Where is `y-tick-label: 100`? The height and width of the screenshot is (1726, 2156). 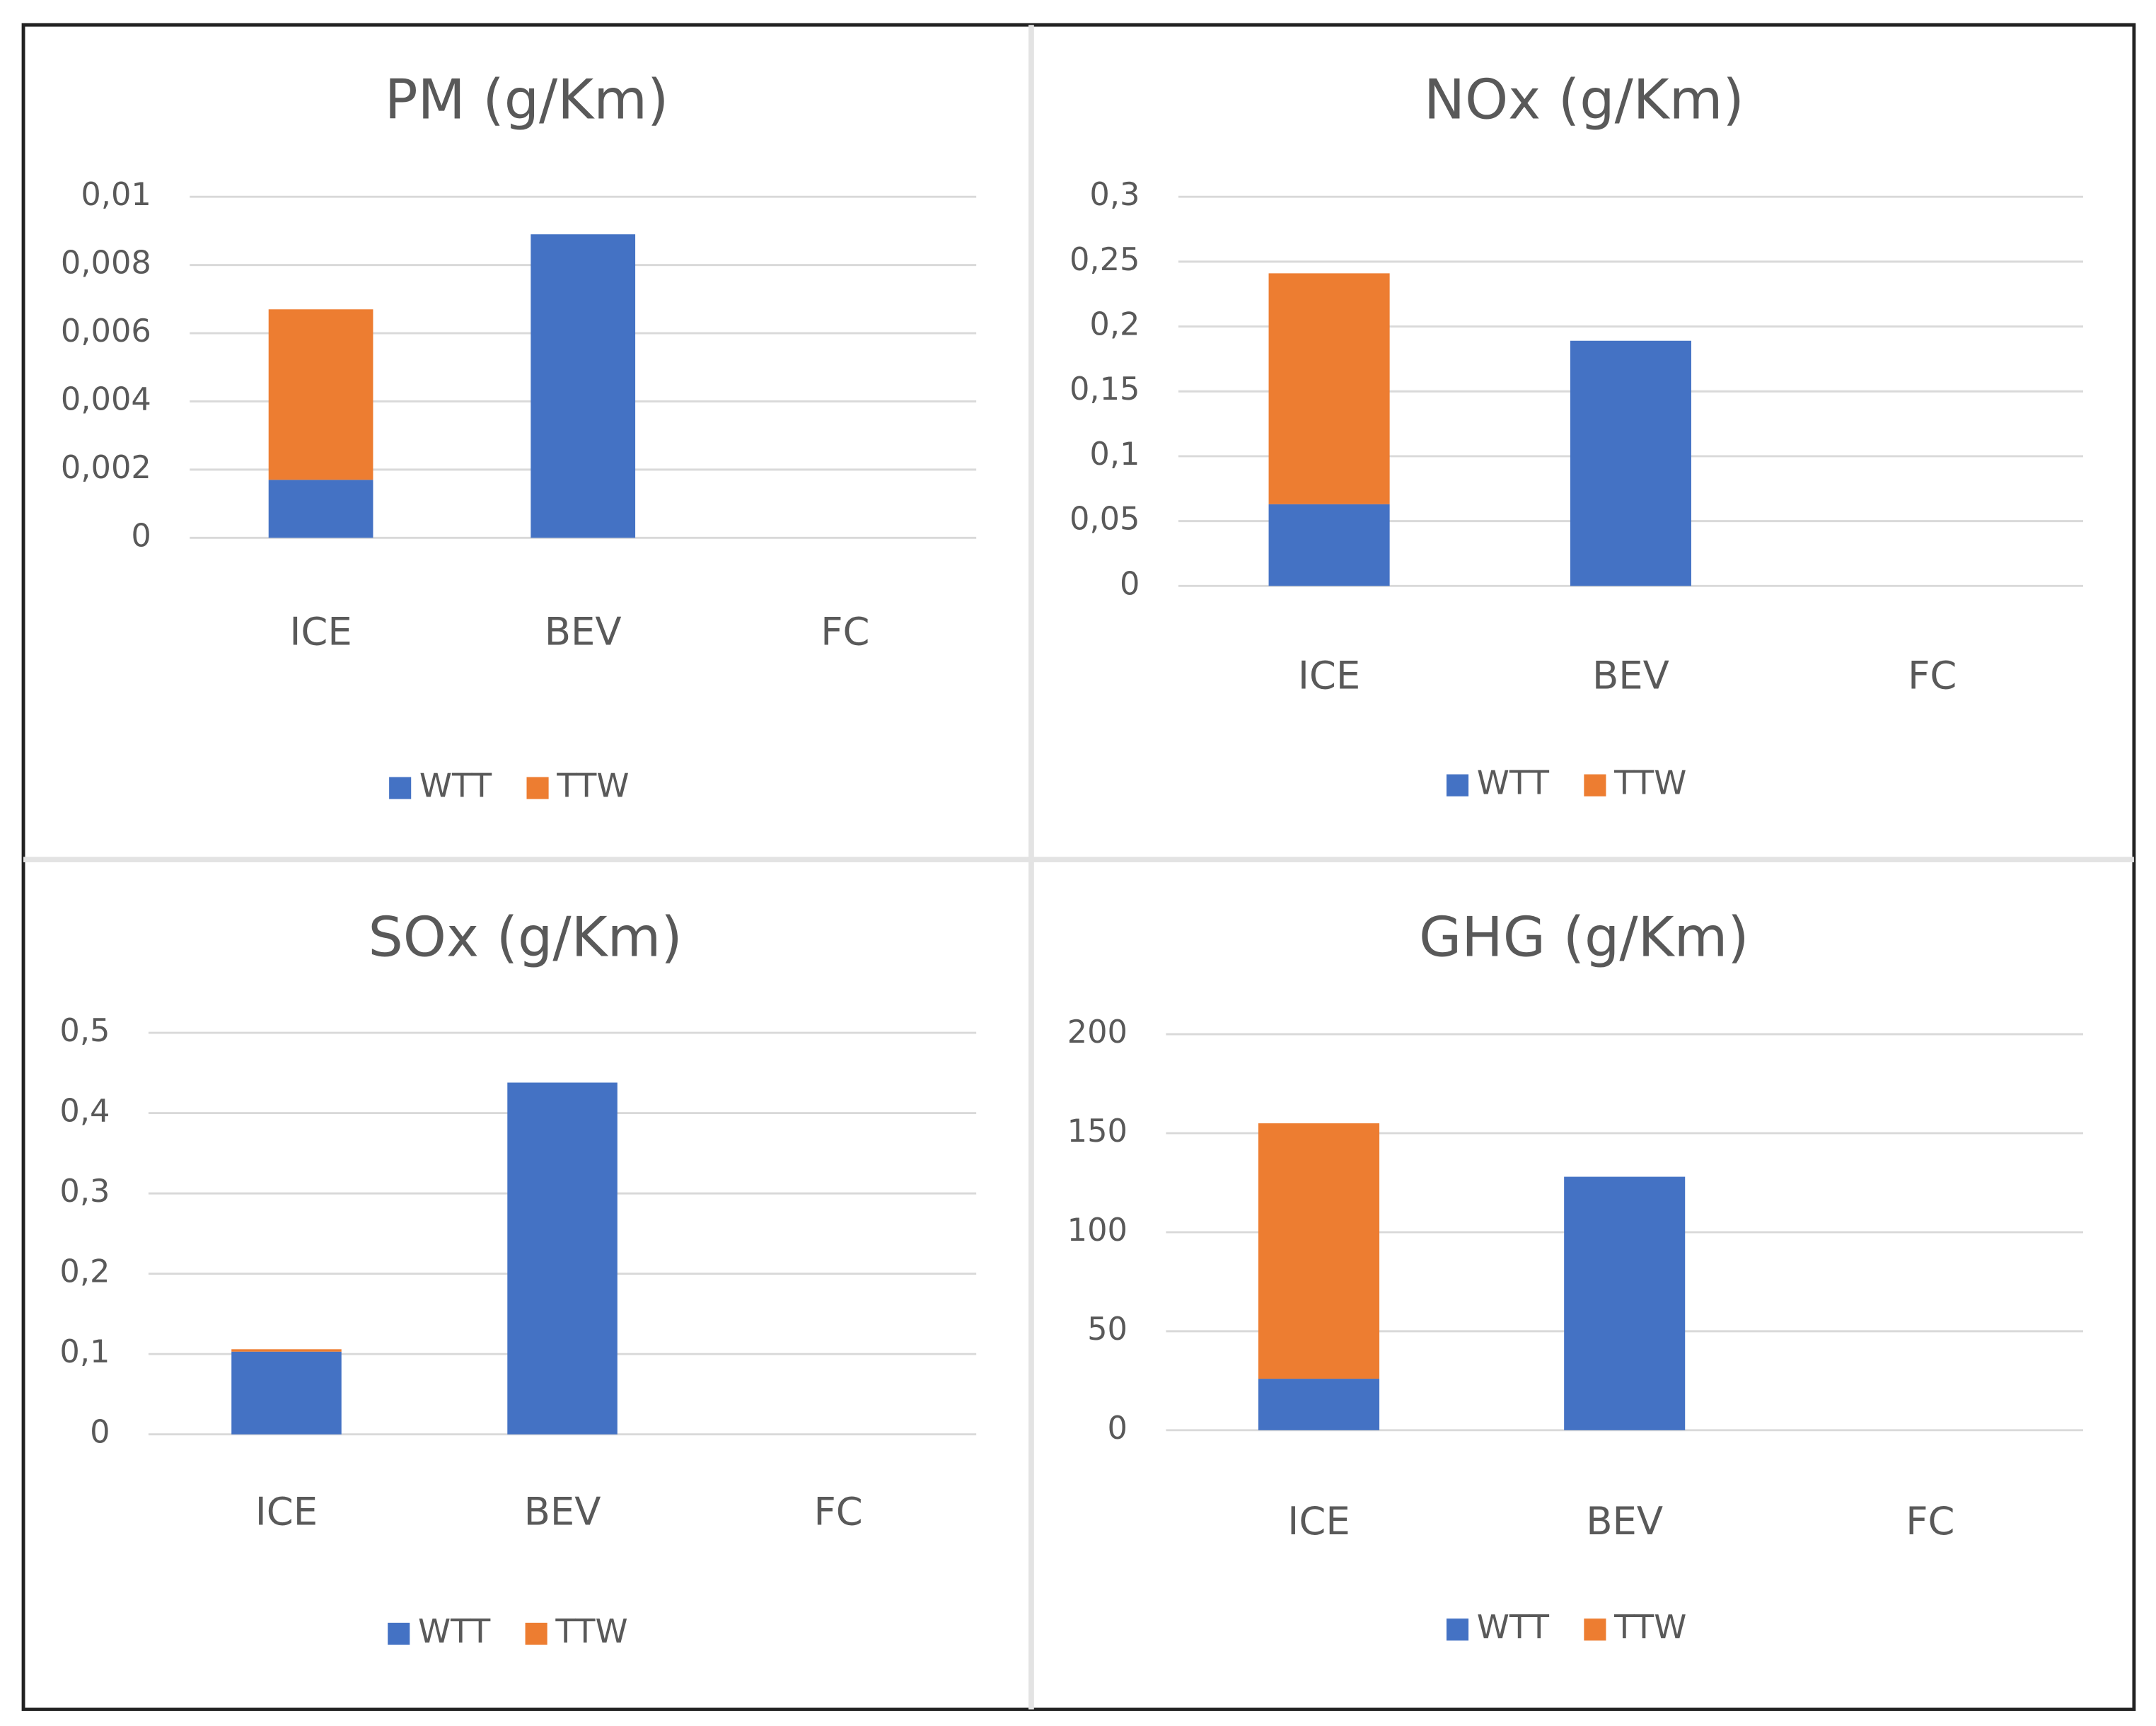
y-tick-label: 100 is located at coordinates (1098, 1230).